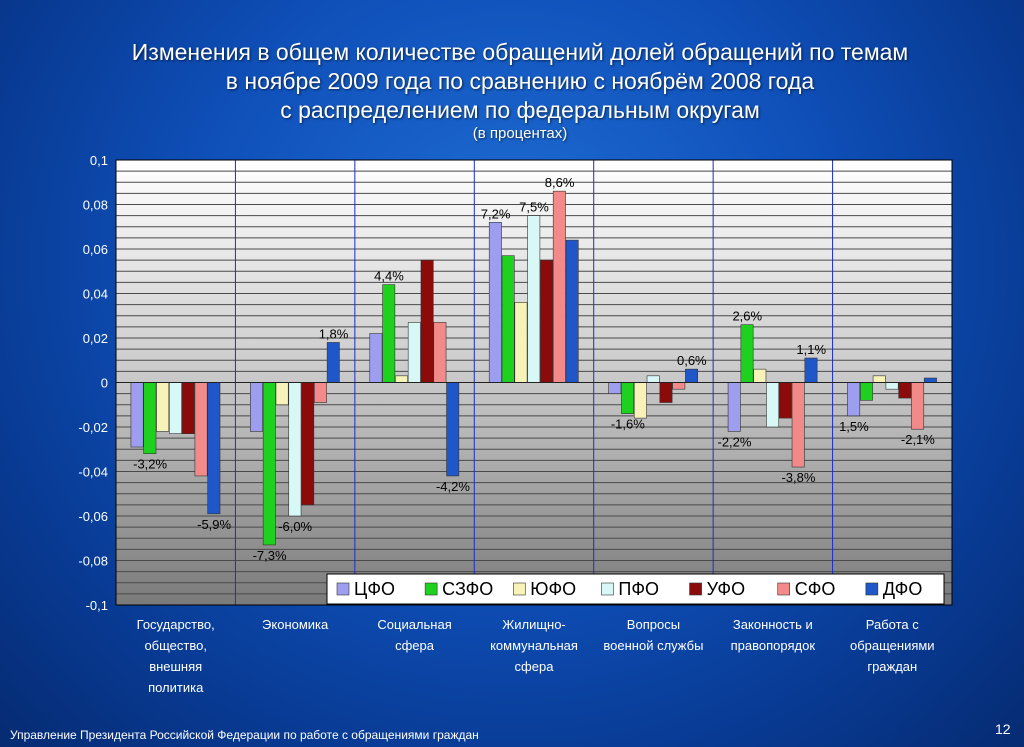 This screenshot has width=1024, height=747. Describe the element at coordinates (726, 589) in the screenshot. I see `legend-label: УФО` at that location.